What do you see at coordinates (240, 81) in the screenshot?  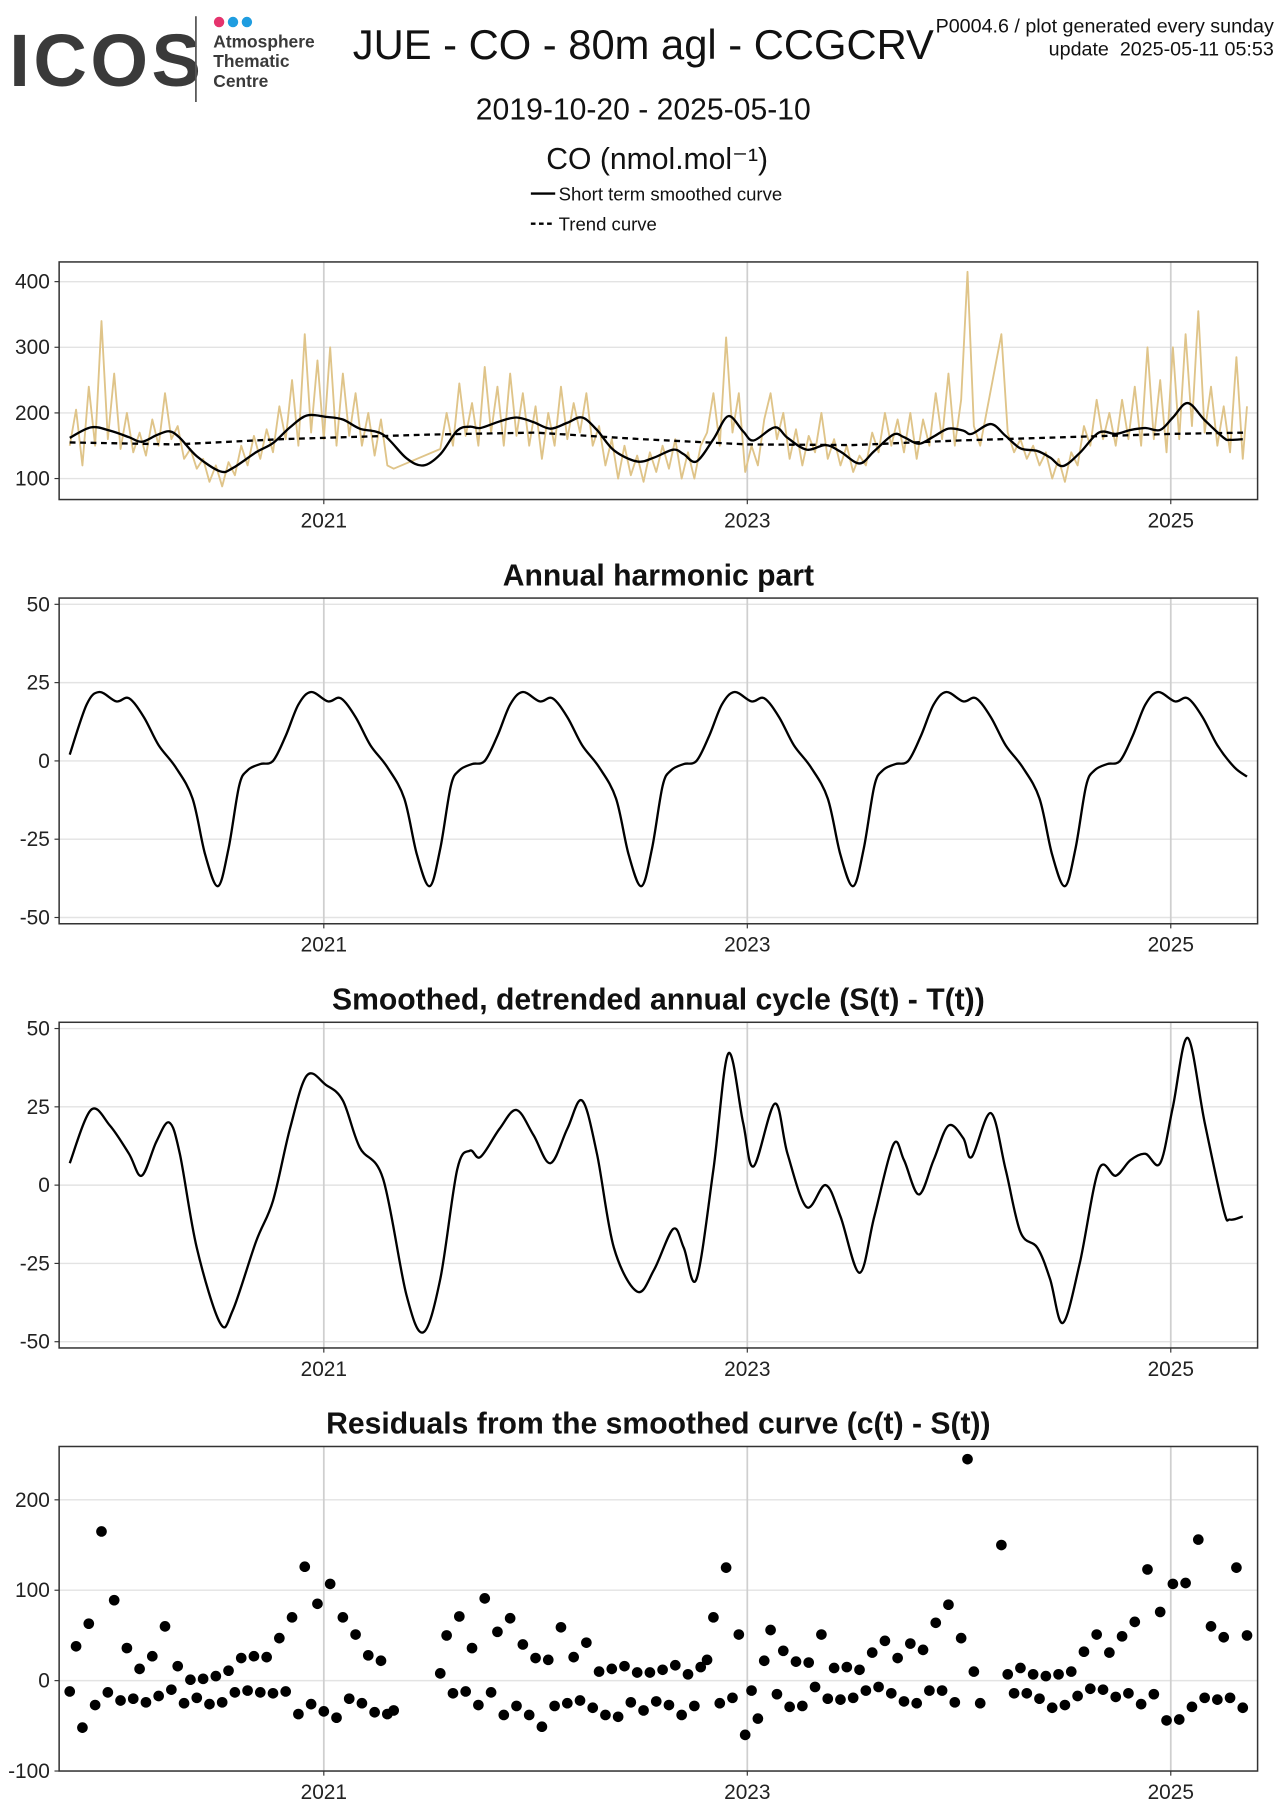 I see `logo-line: Centre` at bounding box center [240, 81].